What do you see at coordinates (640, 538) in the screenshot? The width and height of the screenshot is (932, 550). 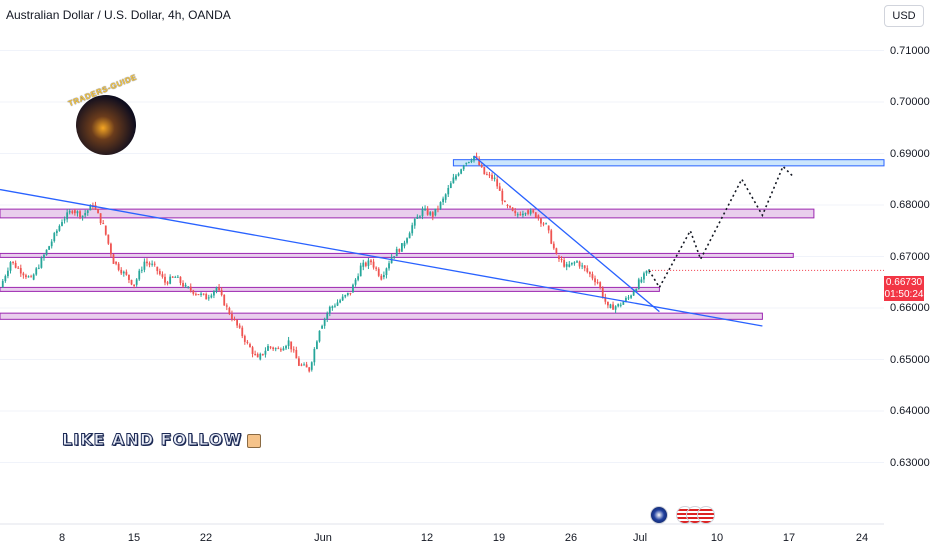 I see `x-tick-label: Jul` at bounding box center [640, 538].